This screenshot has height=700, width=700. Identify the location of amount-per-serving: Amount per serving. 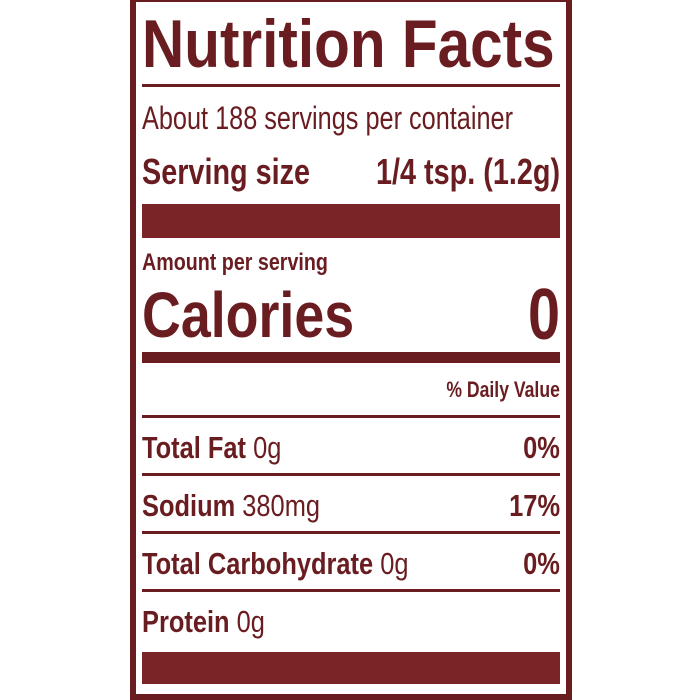
(235, 262).